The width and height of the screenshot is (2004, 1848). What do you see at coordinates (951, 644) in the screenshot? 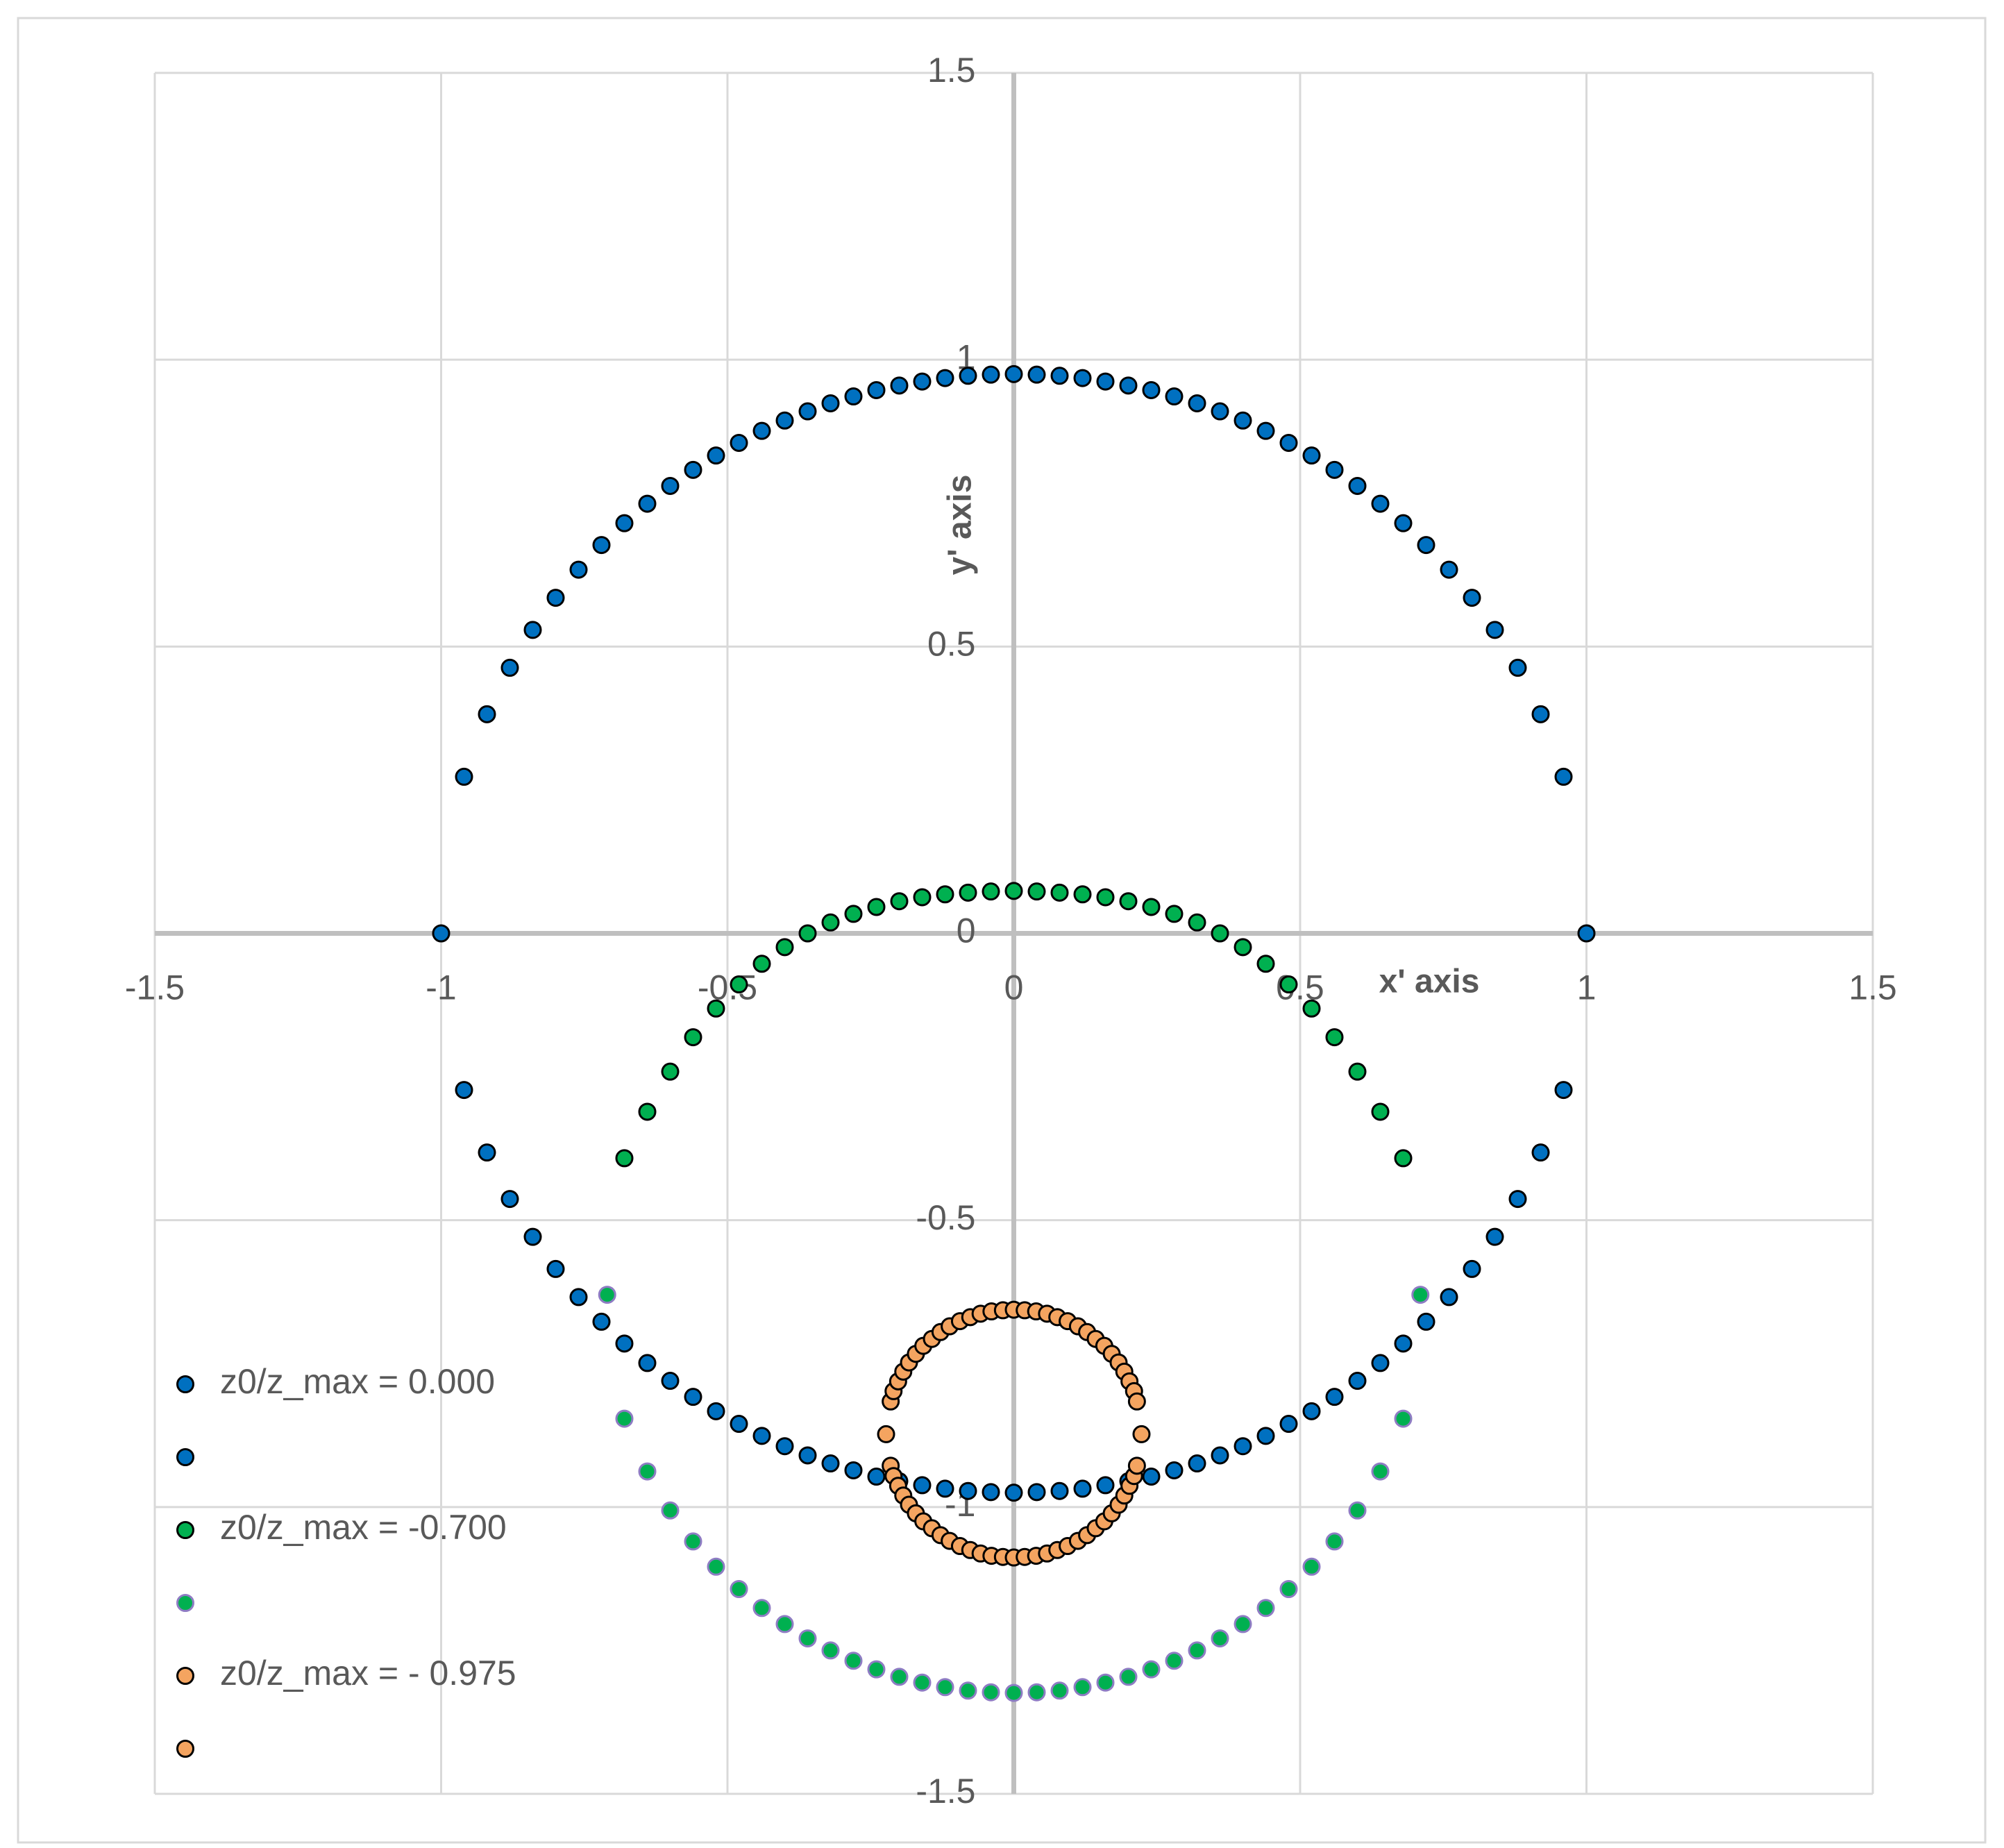
I see `y-tick-label: 0.5` at bounding box center [951, 644].